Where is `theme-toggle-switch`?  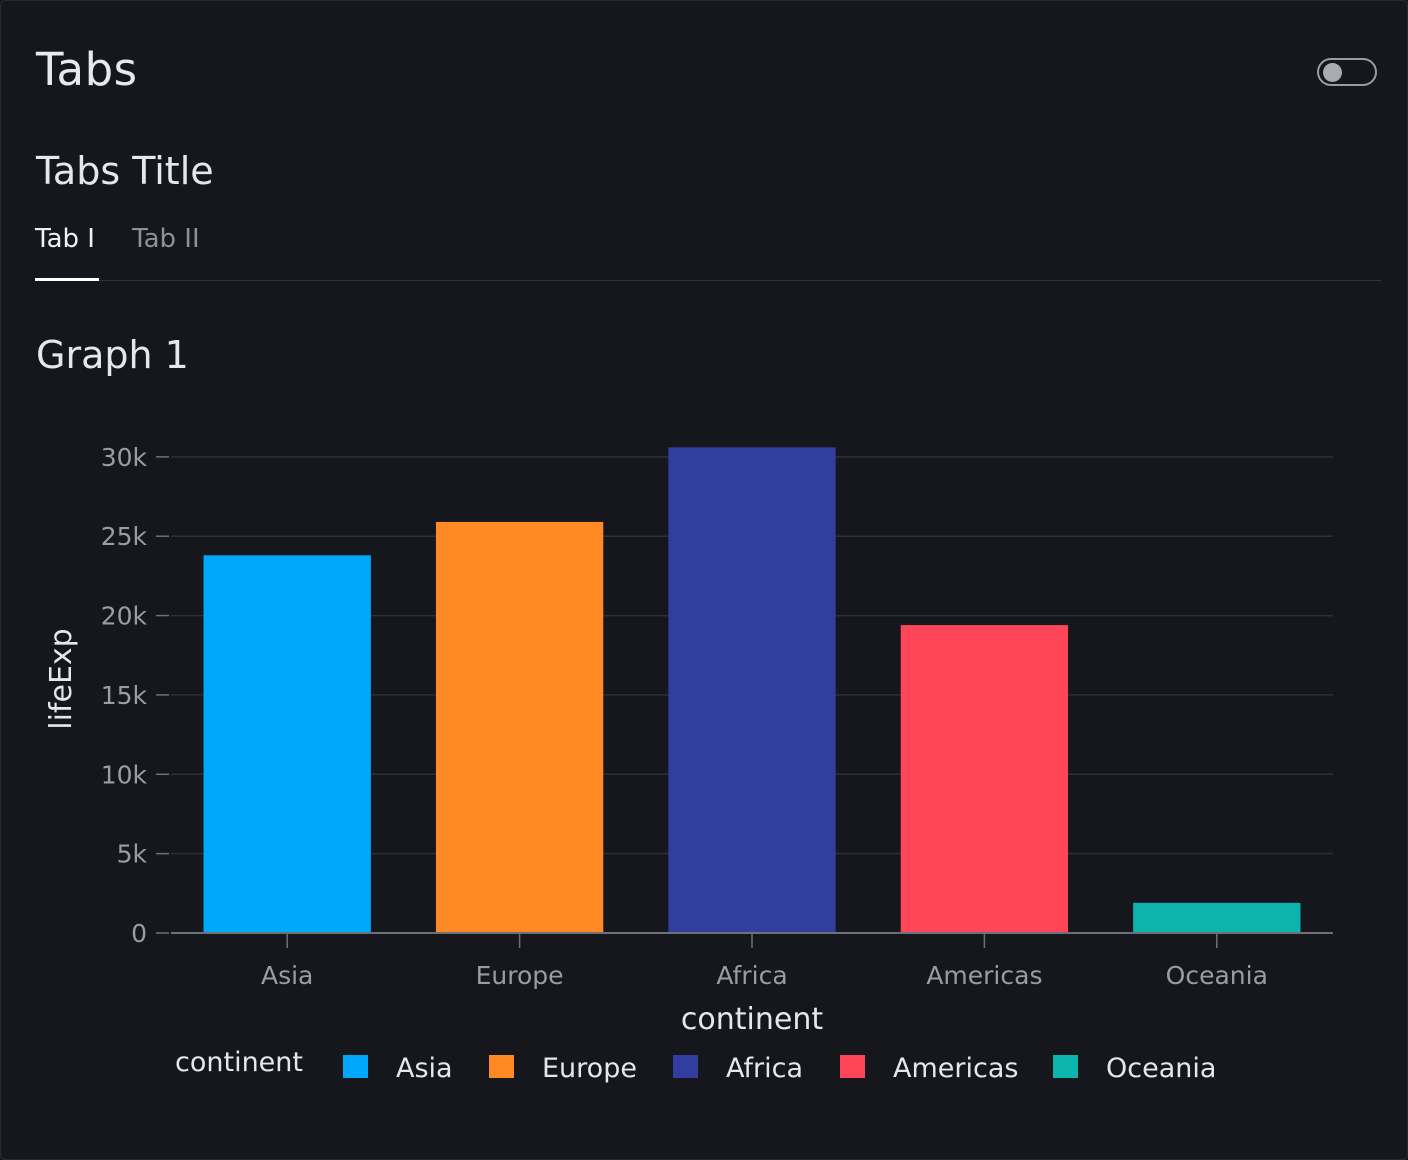
theme-toggle-switch is located at coordinates (1347, 72).